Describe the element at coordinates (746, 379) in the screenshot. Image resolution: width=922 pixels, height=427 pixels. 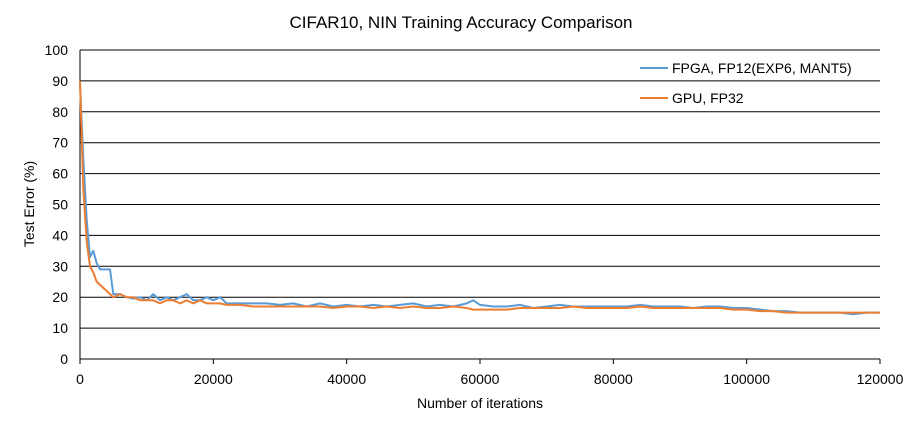
I see `x-tick-label: 100000` at that location.